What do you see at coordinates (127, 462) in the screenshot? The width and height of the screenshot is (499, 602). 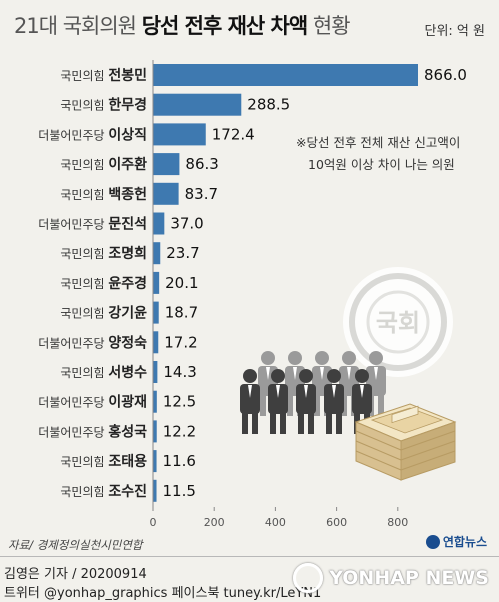 I see `name-label: 조태용` at bounding box center [127, 462].